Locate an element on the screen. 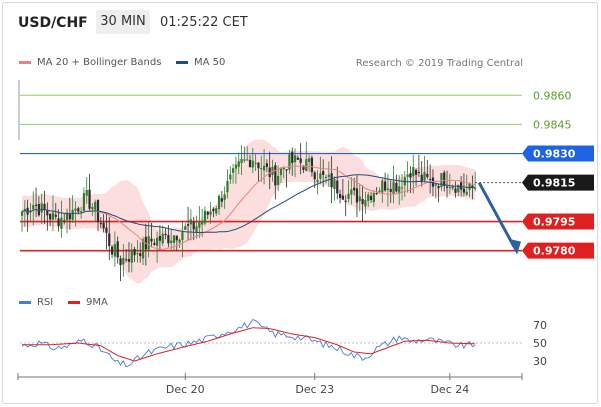  legend-ma50: MA 50 is located at coordinates (200, 62).